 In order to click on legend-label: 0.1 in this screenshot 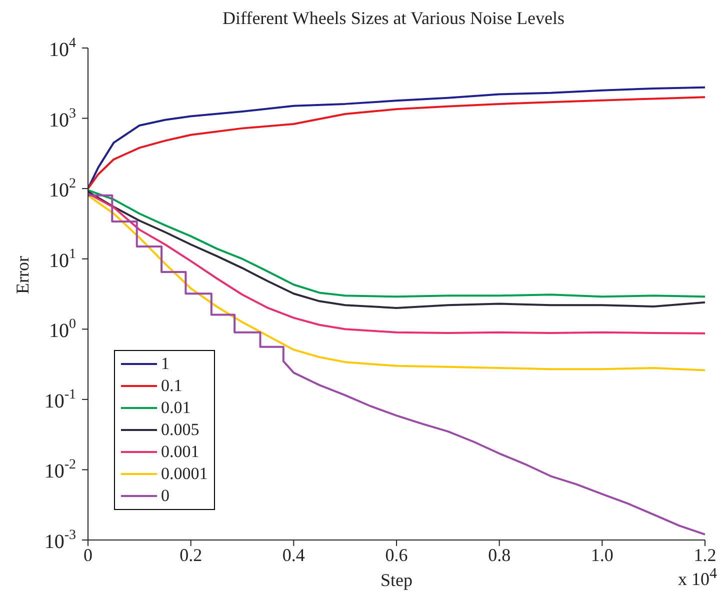, I will do `click(171, 386)`.